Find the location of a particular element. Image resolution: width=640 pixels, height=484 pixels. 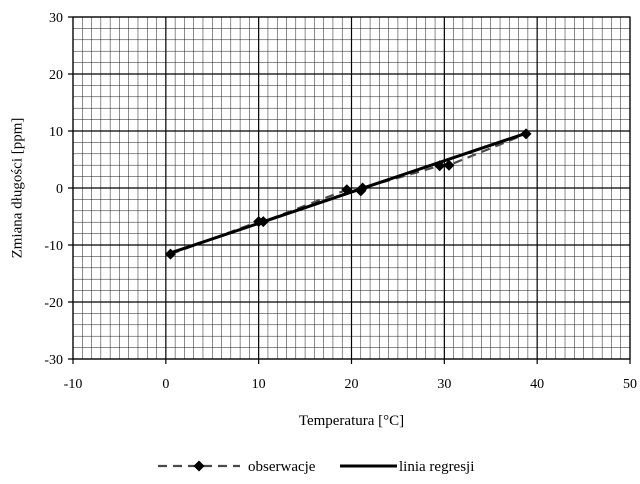

x-tick-label: 50 is located at coordinates (630, 384).